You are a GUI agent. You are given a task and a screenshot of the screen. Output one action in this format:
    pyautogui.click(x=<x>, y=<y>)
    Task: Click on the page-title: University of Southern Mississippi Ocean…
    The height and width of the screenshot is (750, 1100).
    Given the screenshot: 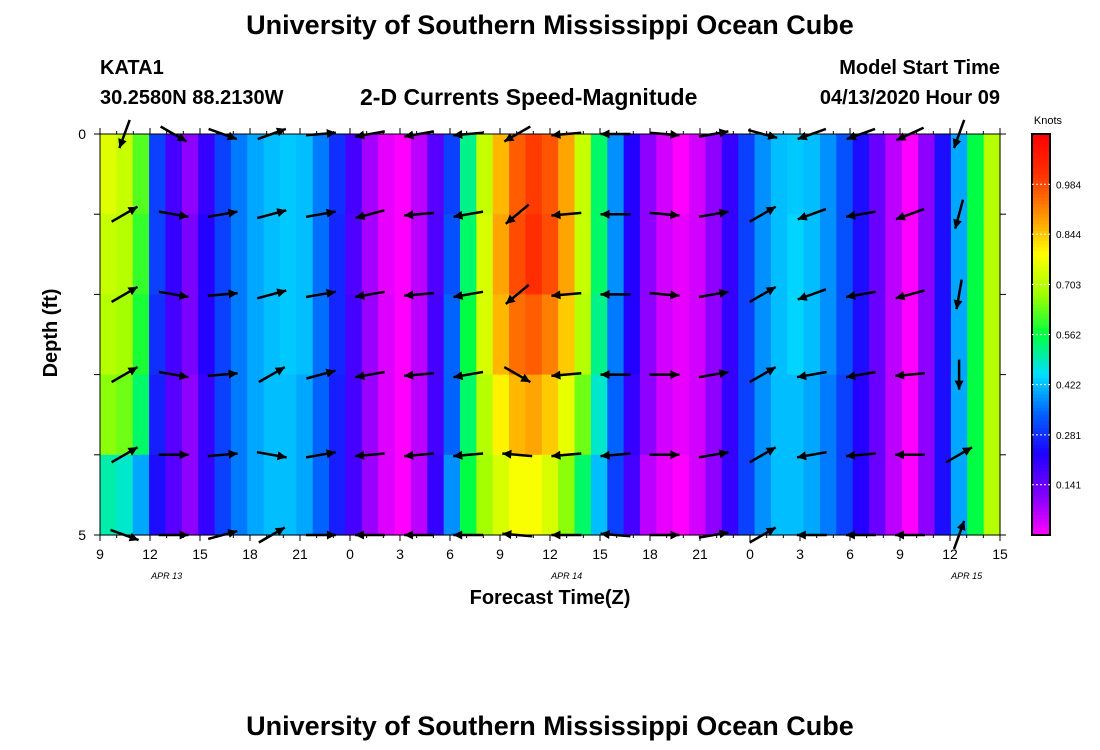 What is the action you would take?
    pyautogui.click(x=550, y=25)
    